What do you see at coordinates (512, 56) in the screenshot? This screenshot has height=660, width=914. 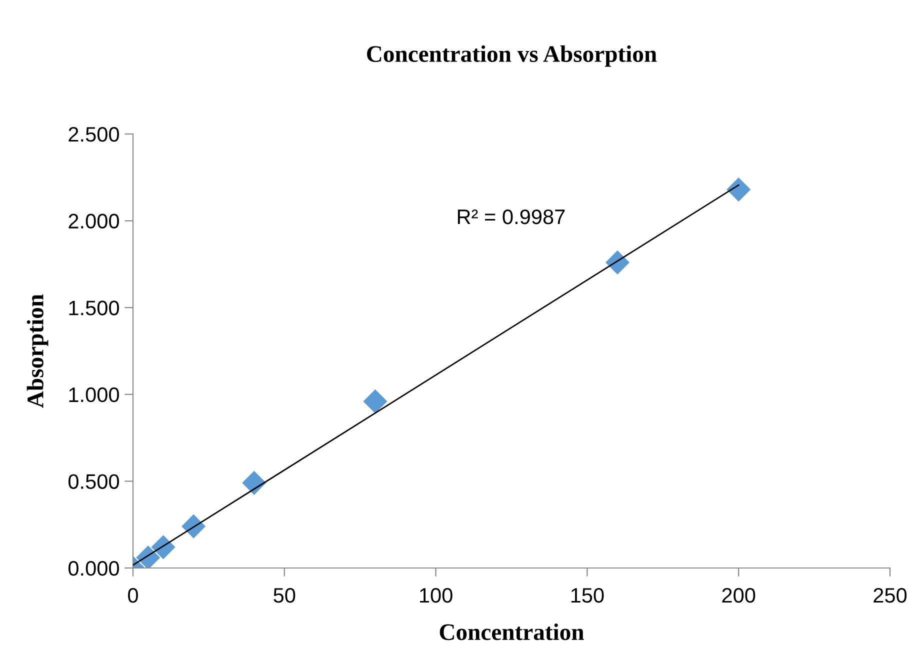 I see `chart-title: Concentration vs Absorption` at bounding box center [512, 56].